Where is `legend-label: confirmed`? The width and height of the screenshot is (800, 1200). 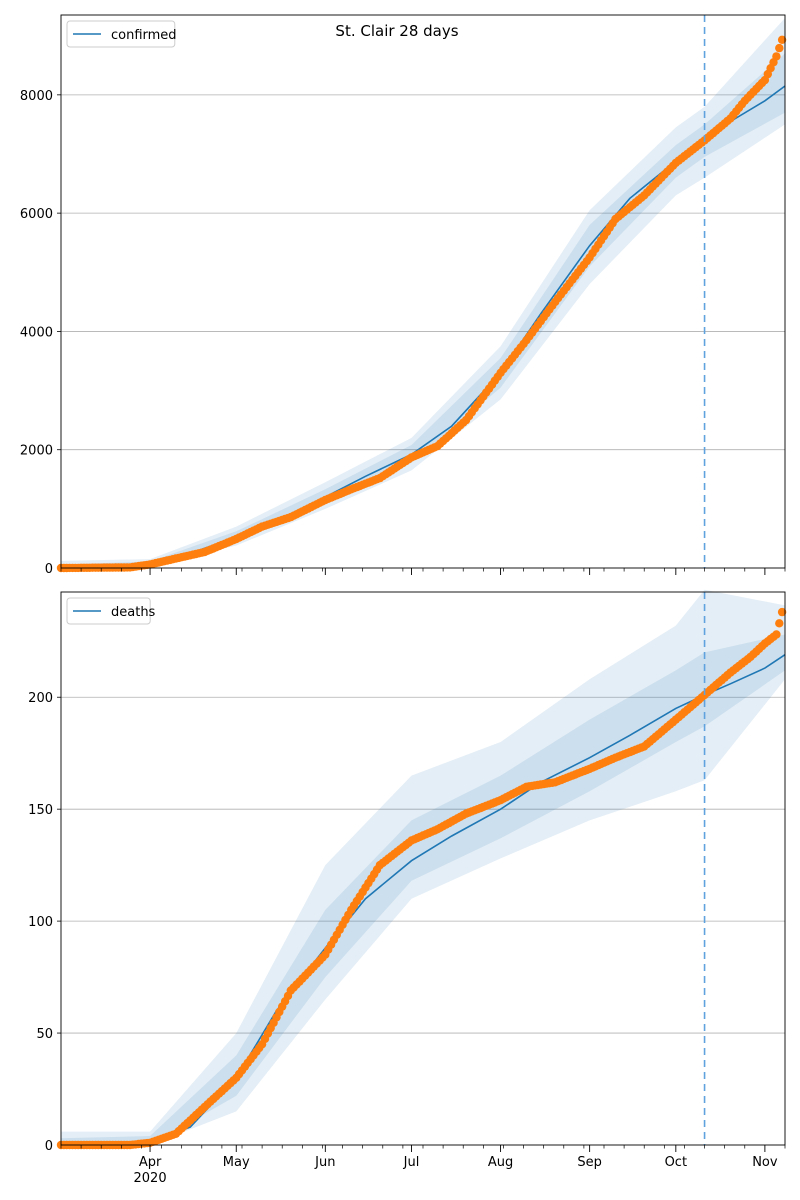
legend-label: confirmed is located at coordinates (144, 35).